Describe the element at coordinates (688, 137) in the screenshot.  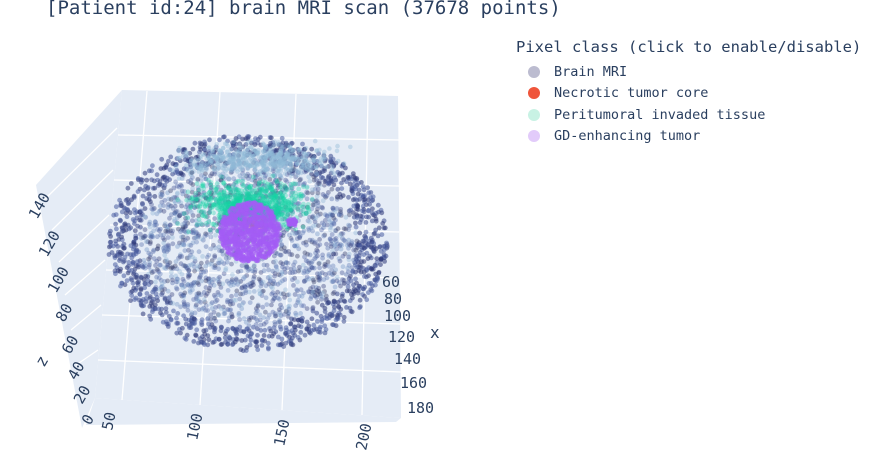
I see `legend-item-gd-enhancing-tumor: GD-enhancing tumor` at that location.